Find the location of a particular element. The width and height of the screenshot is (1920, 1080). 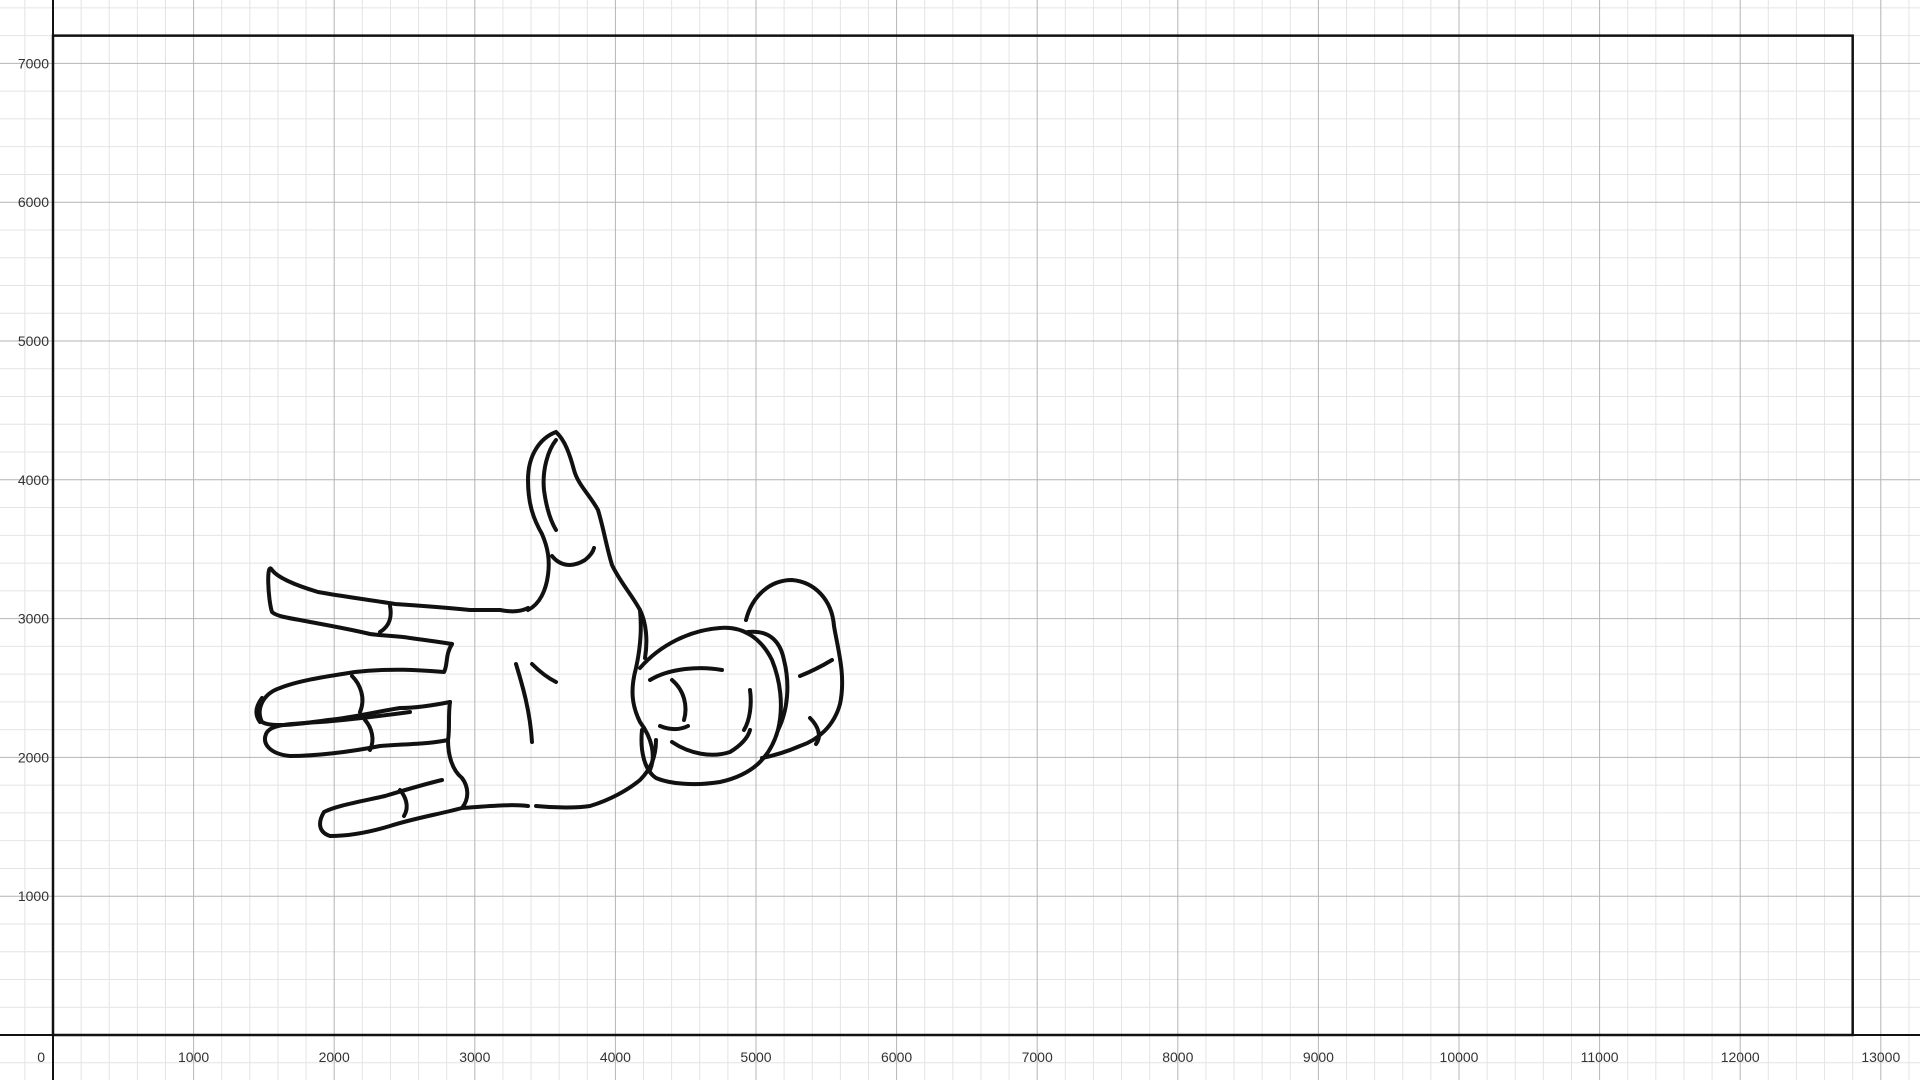

x-tick-label: 1000 is located at coordinates (193, 1057).